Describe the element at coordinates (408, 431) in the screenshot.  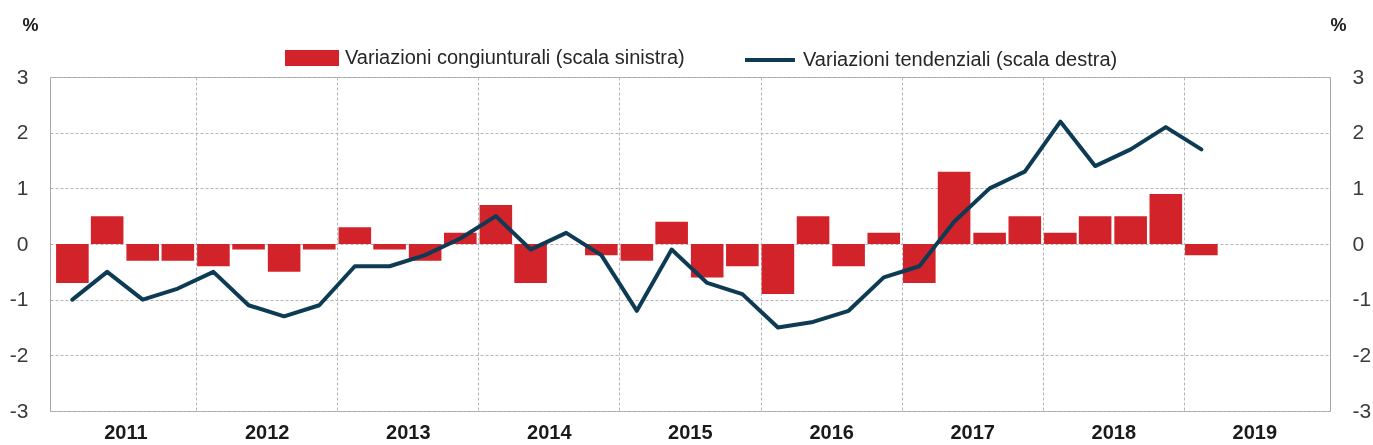
I see `x-tick-label: 2013` at that location.